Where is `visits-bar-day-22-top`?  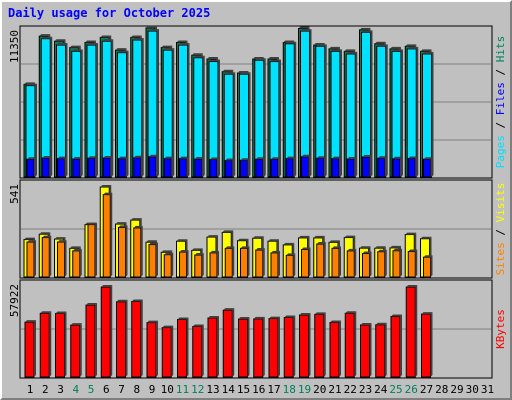 visits-bar-day-22-top is located at coordinates (350, 236).